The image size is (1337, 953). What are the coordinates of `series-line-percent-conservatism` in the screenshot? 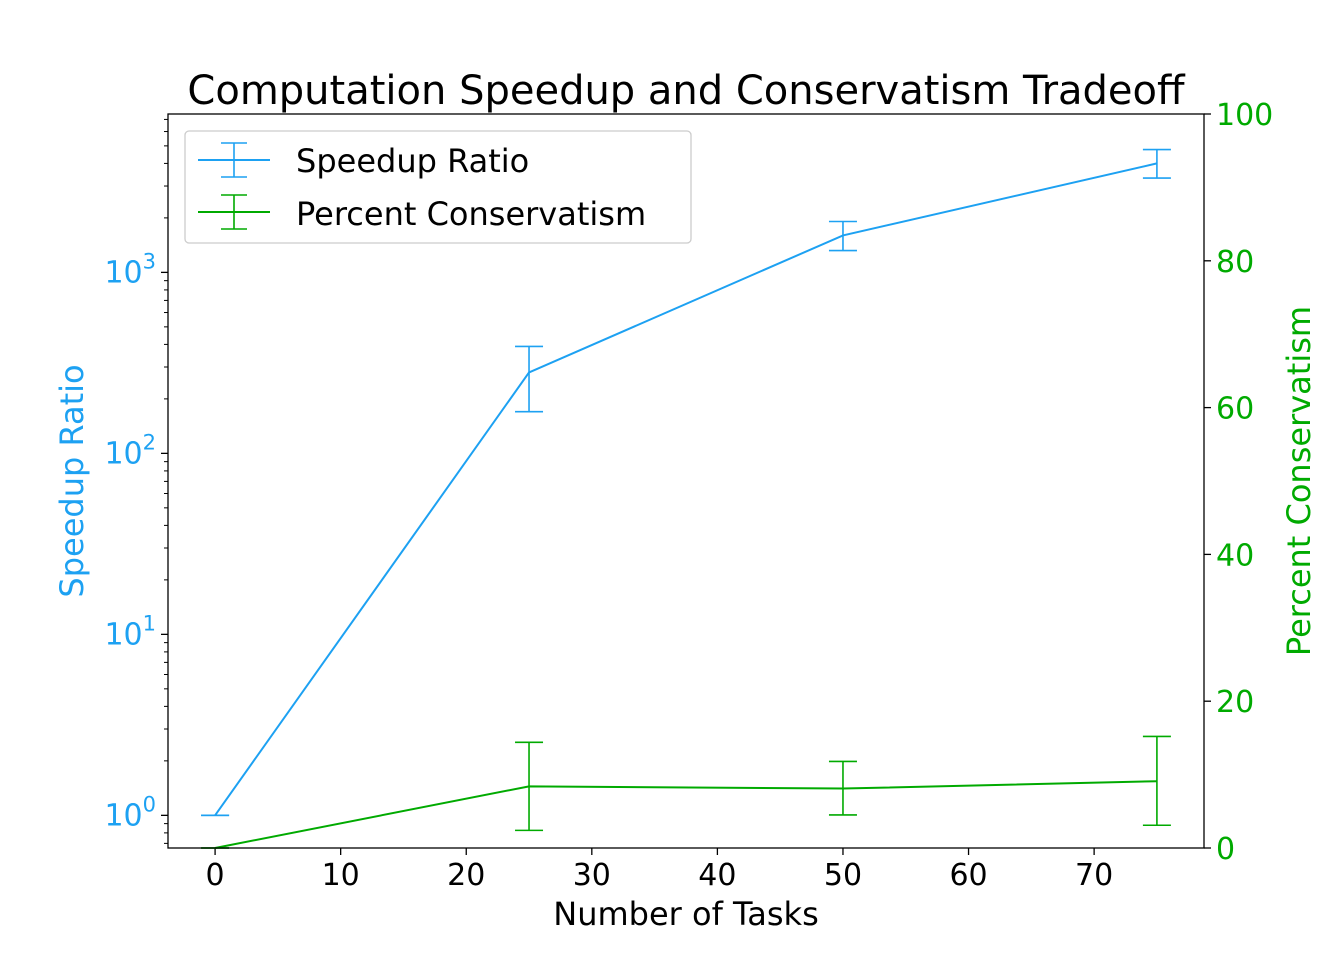 It's located at (685, 814).